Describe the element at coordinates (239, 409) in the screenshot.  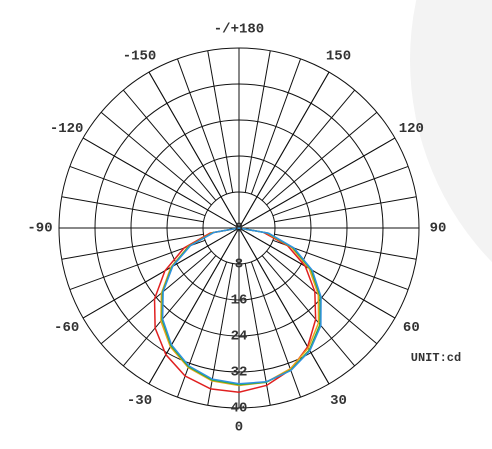
I see `radial-label: 40` at that location.